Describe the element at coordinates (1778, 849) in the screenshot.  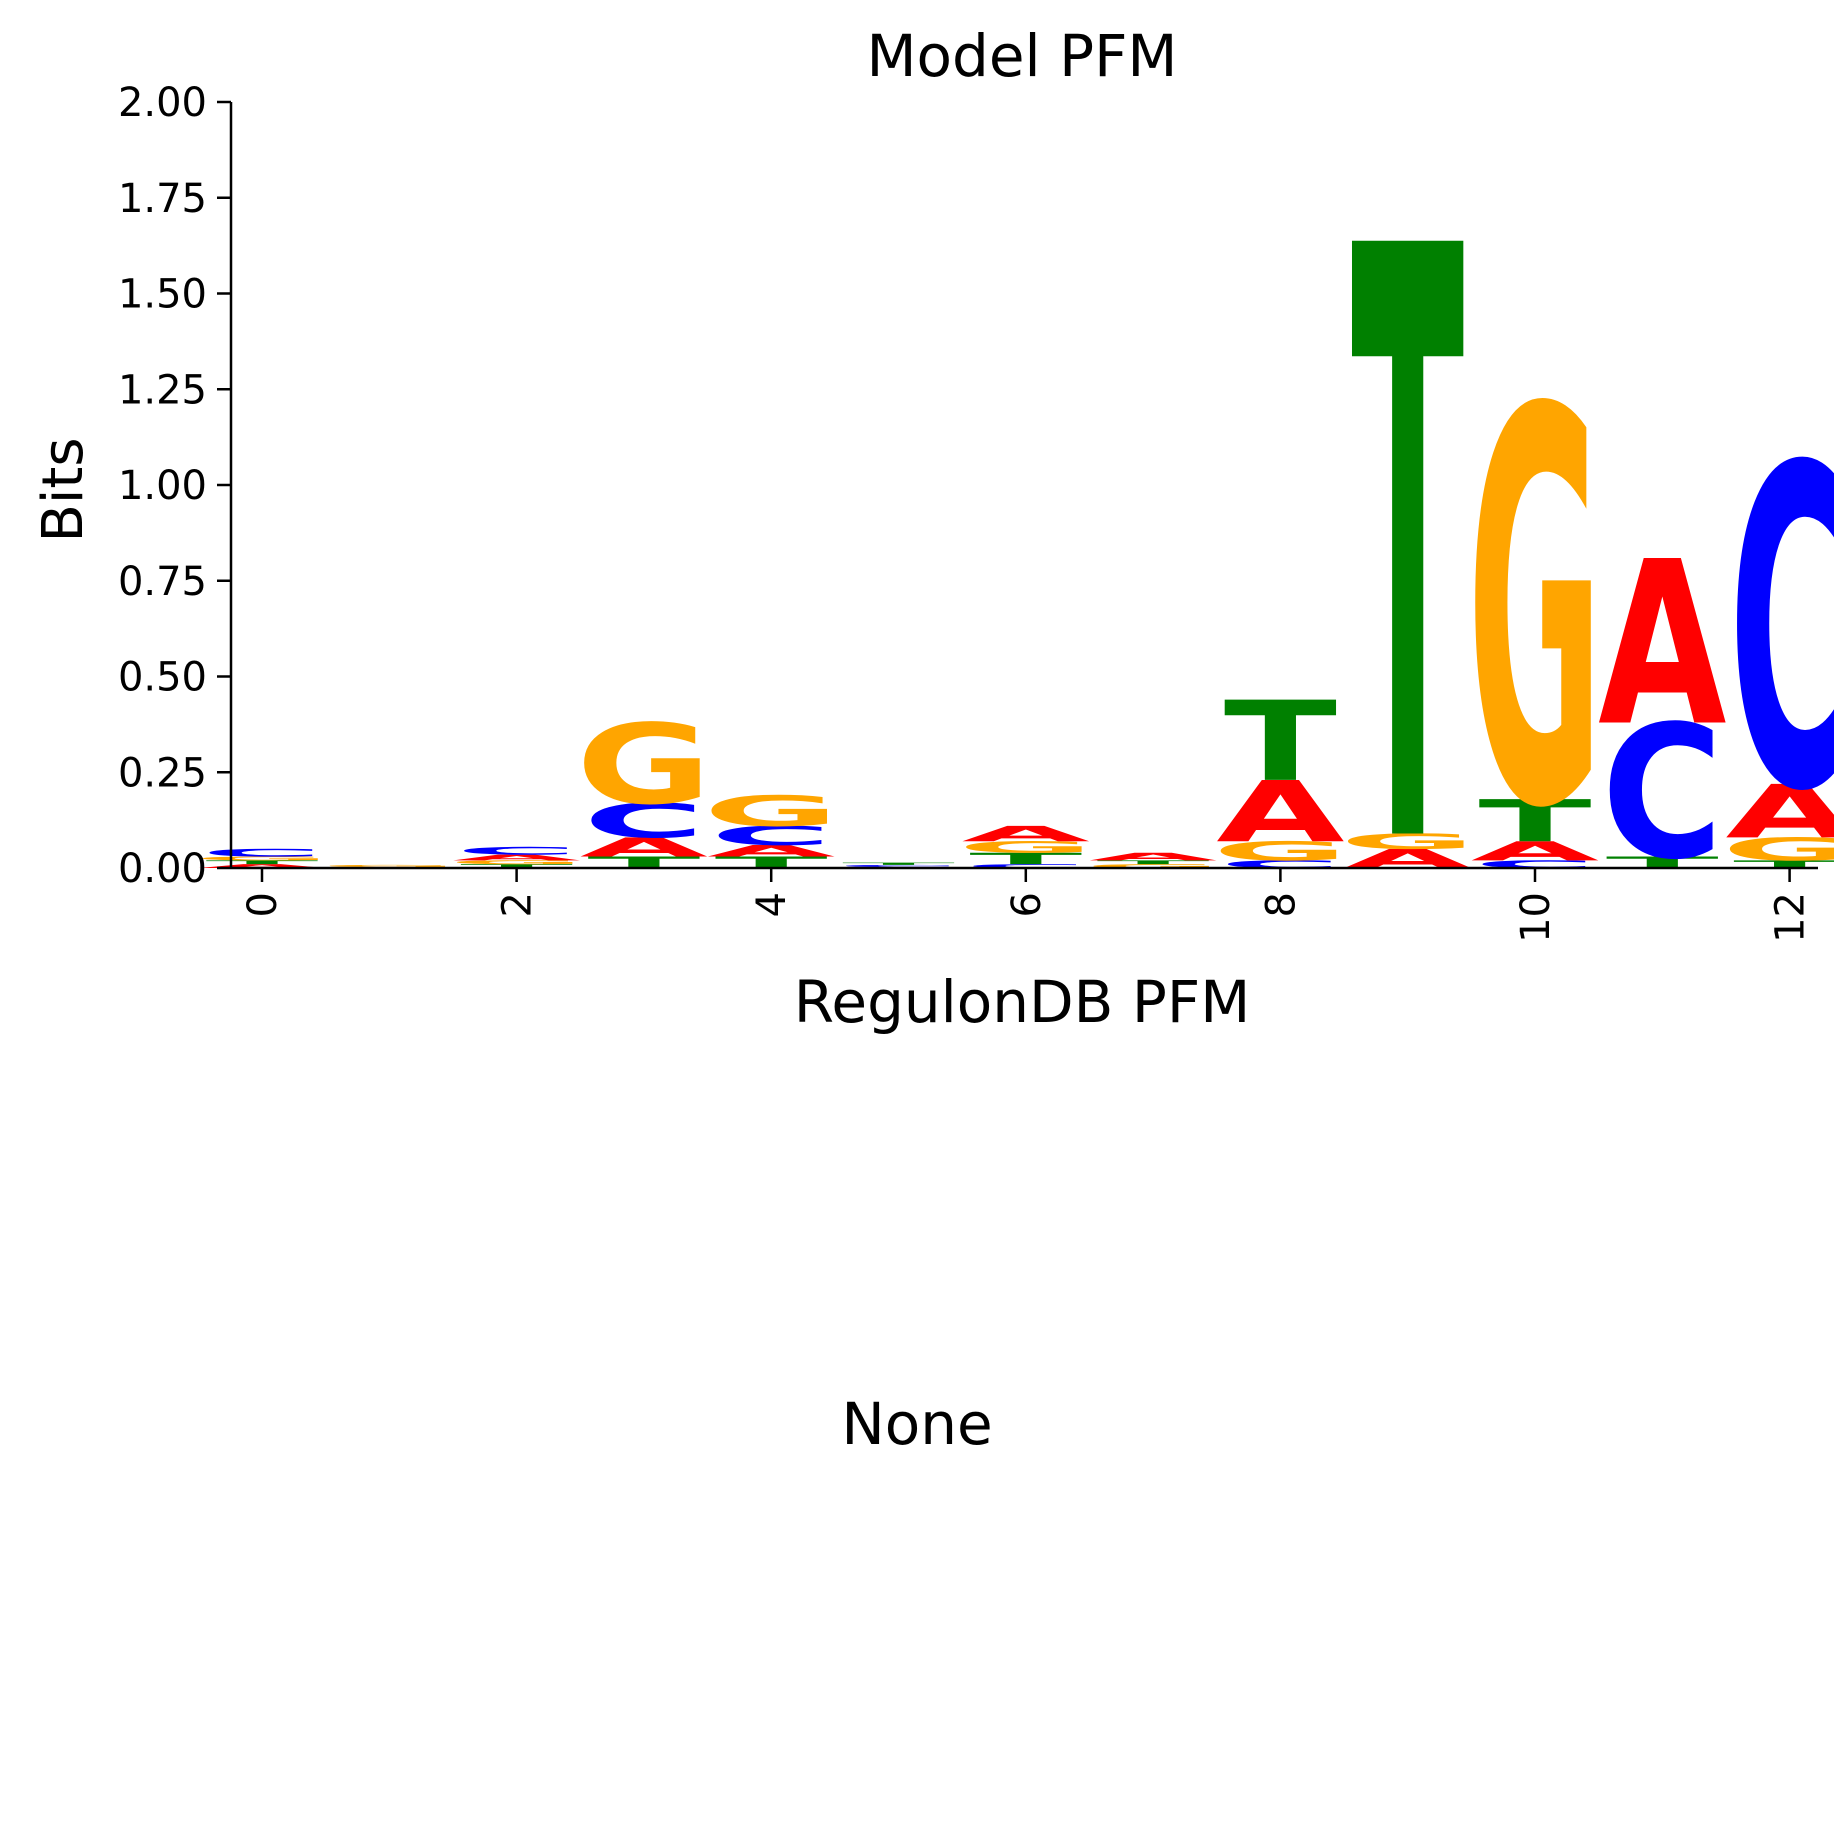
I see `logo-letter-G-pos-12: G` at that location.